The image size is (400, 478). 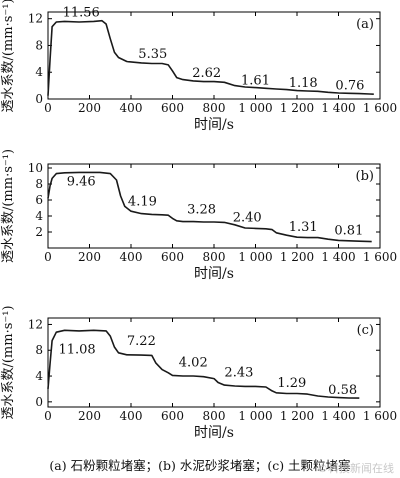 I want to click on data-label: 0.81, so click(x=348, y=230).